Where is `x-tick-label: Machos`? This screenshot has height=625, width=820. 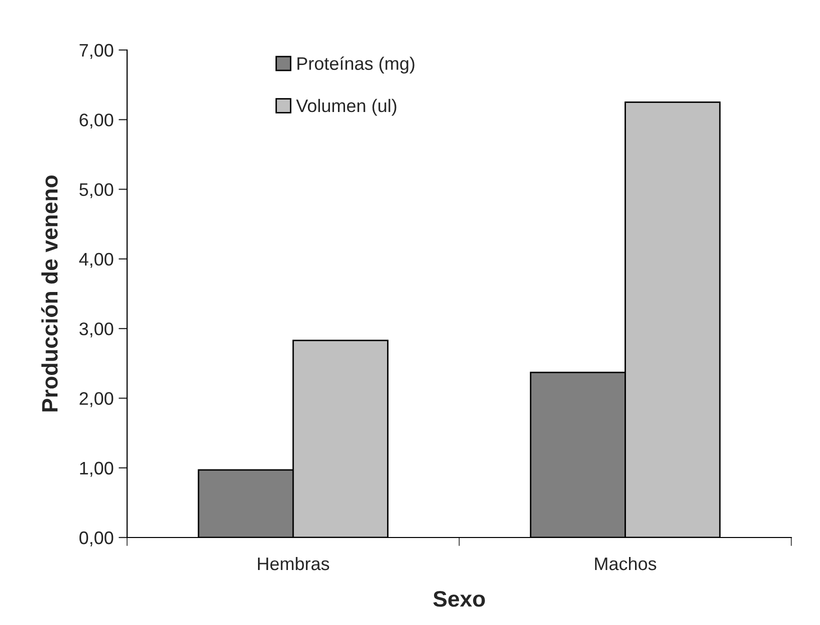
x-tick-label: Machos is located at coordinates (625, 563).